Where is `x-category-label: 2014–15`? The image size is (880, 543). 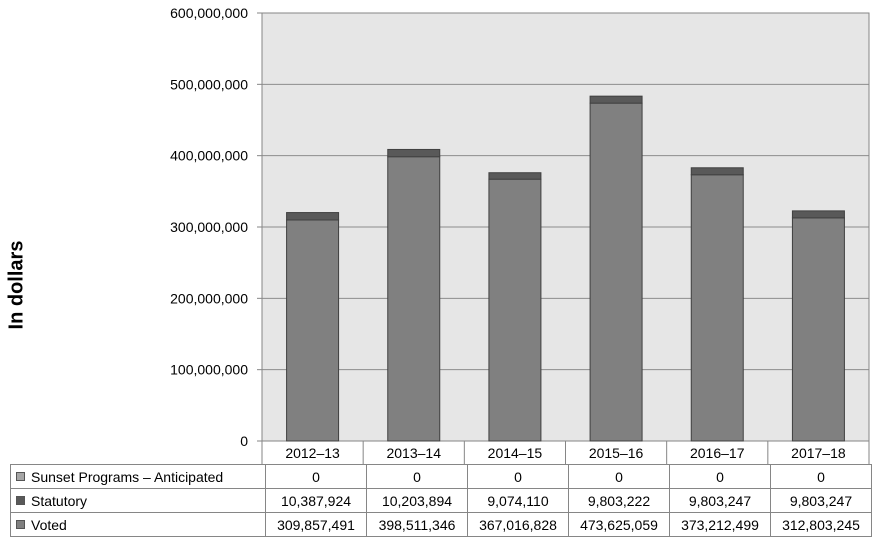
x-category-label: 2014–15 is located at coordinates (515, 453).